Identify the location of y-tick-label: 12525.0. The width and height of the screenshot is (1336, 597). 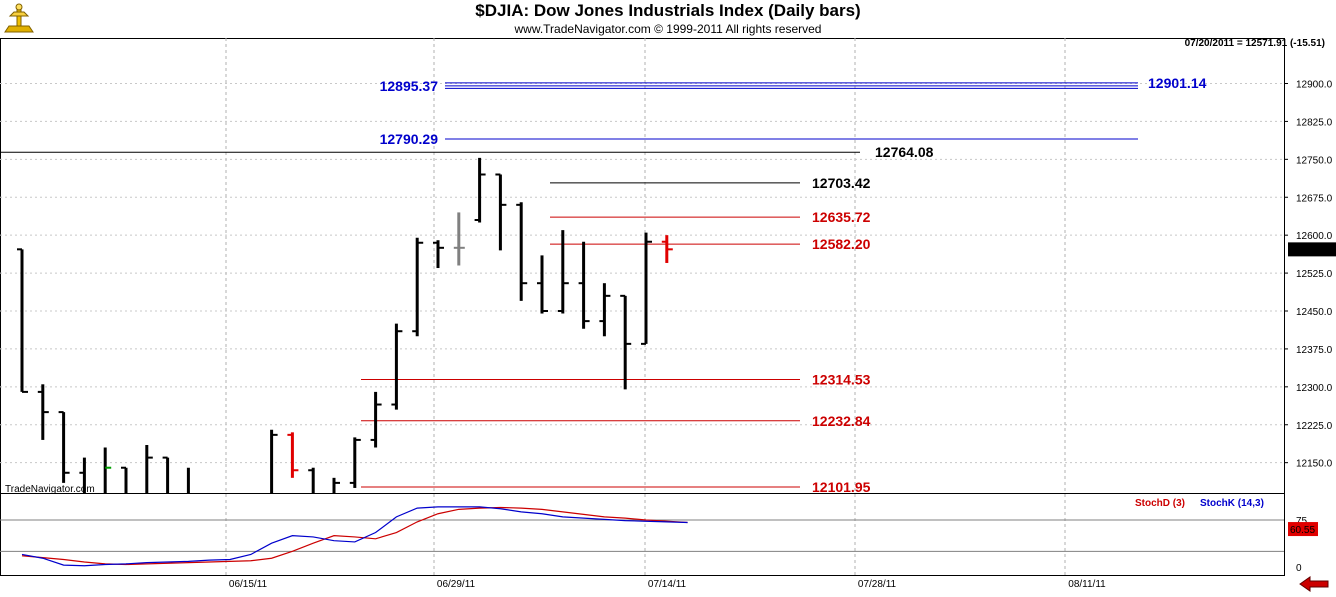
(1314, 274).